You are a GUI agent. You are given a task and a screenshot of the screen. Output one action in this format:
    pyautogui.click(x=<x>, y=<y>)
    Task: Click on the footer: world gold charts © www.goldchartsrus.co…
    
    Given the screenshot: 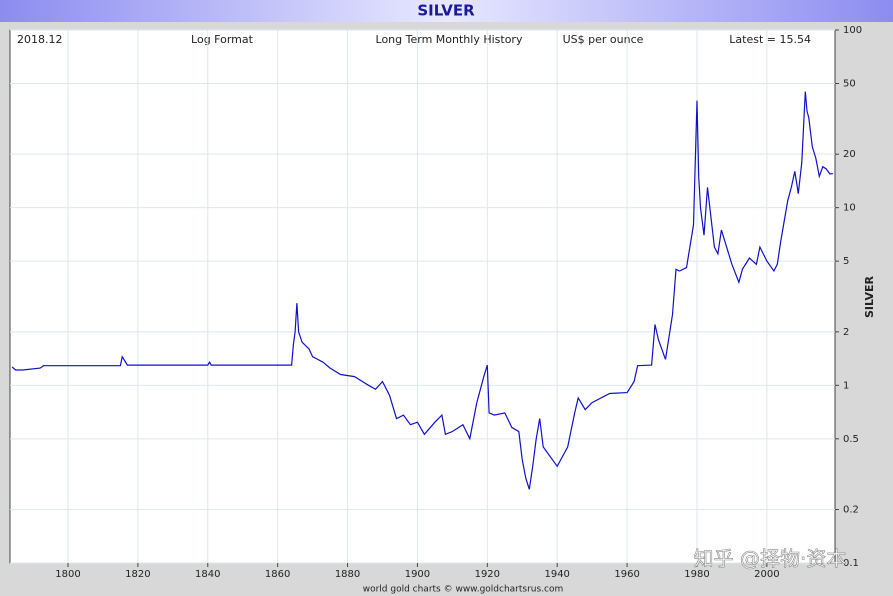 What is the action you would take?
    pyautogui.click(x=463, y=590)
    